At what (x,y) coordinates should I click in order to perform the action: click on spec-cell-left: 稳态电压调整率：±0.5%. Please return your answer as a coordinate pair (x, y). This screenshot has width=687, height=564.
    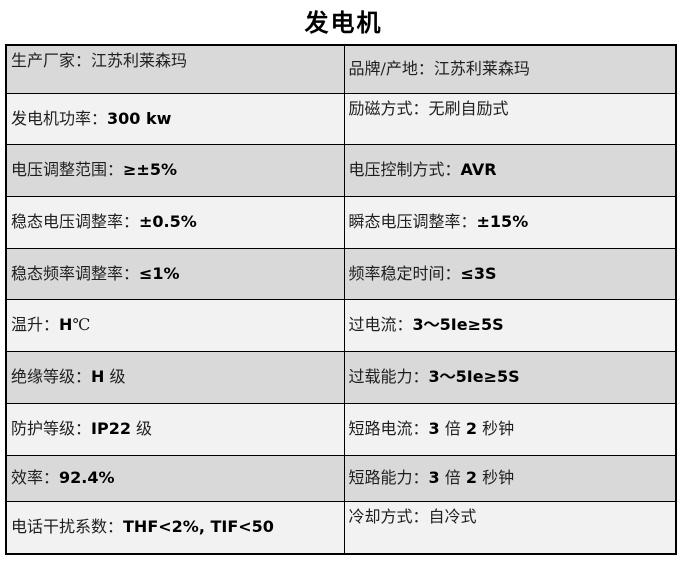
    Looking at the image, I should click on (175, 222).